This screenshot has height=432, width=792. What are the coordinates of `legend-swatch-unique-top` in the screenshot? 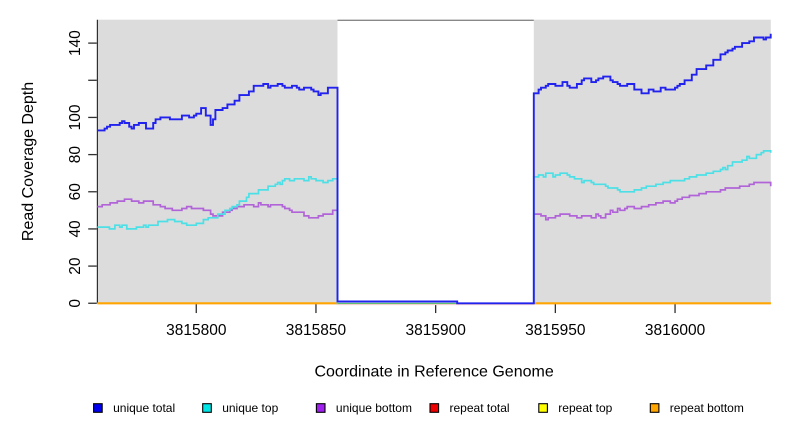 It's located at (207, 408).